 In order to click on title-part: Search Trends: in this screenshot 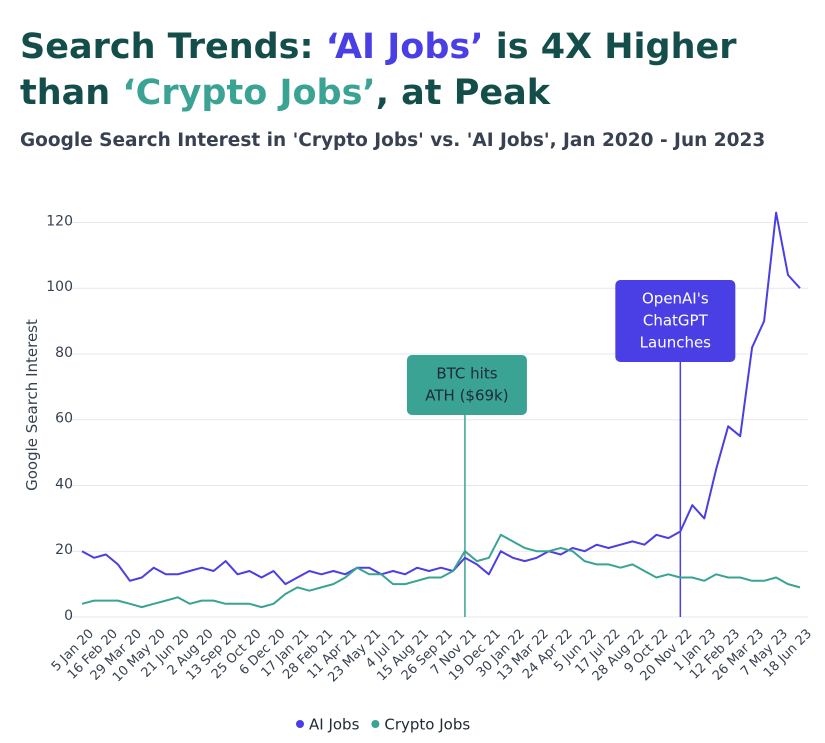, I will do `click(173, 47)`.